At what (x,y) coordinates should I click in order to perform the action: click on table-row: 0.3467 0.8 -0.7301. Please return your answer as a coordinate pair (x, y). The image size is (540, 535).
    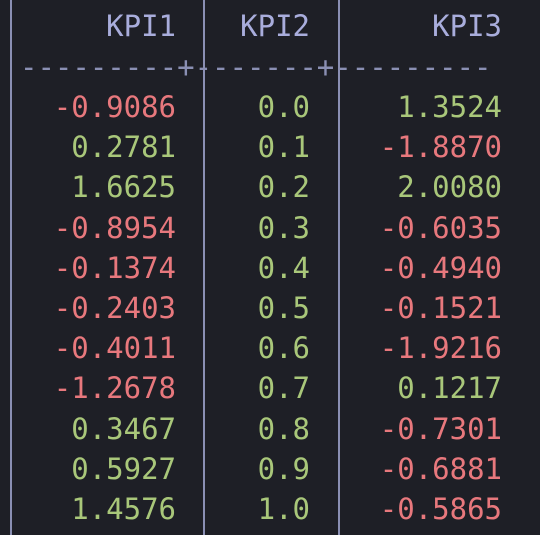
    Looking at the image, I should click on (270, 429).